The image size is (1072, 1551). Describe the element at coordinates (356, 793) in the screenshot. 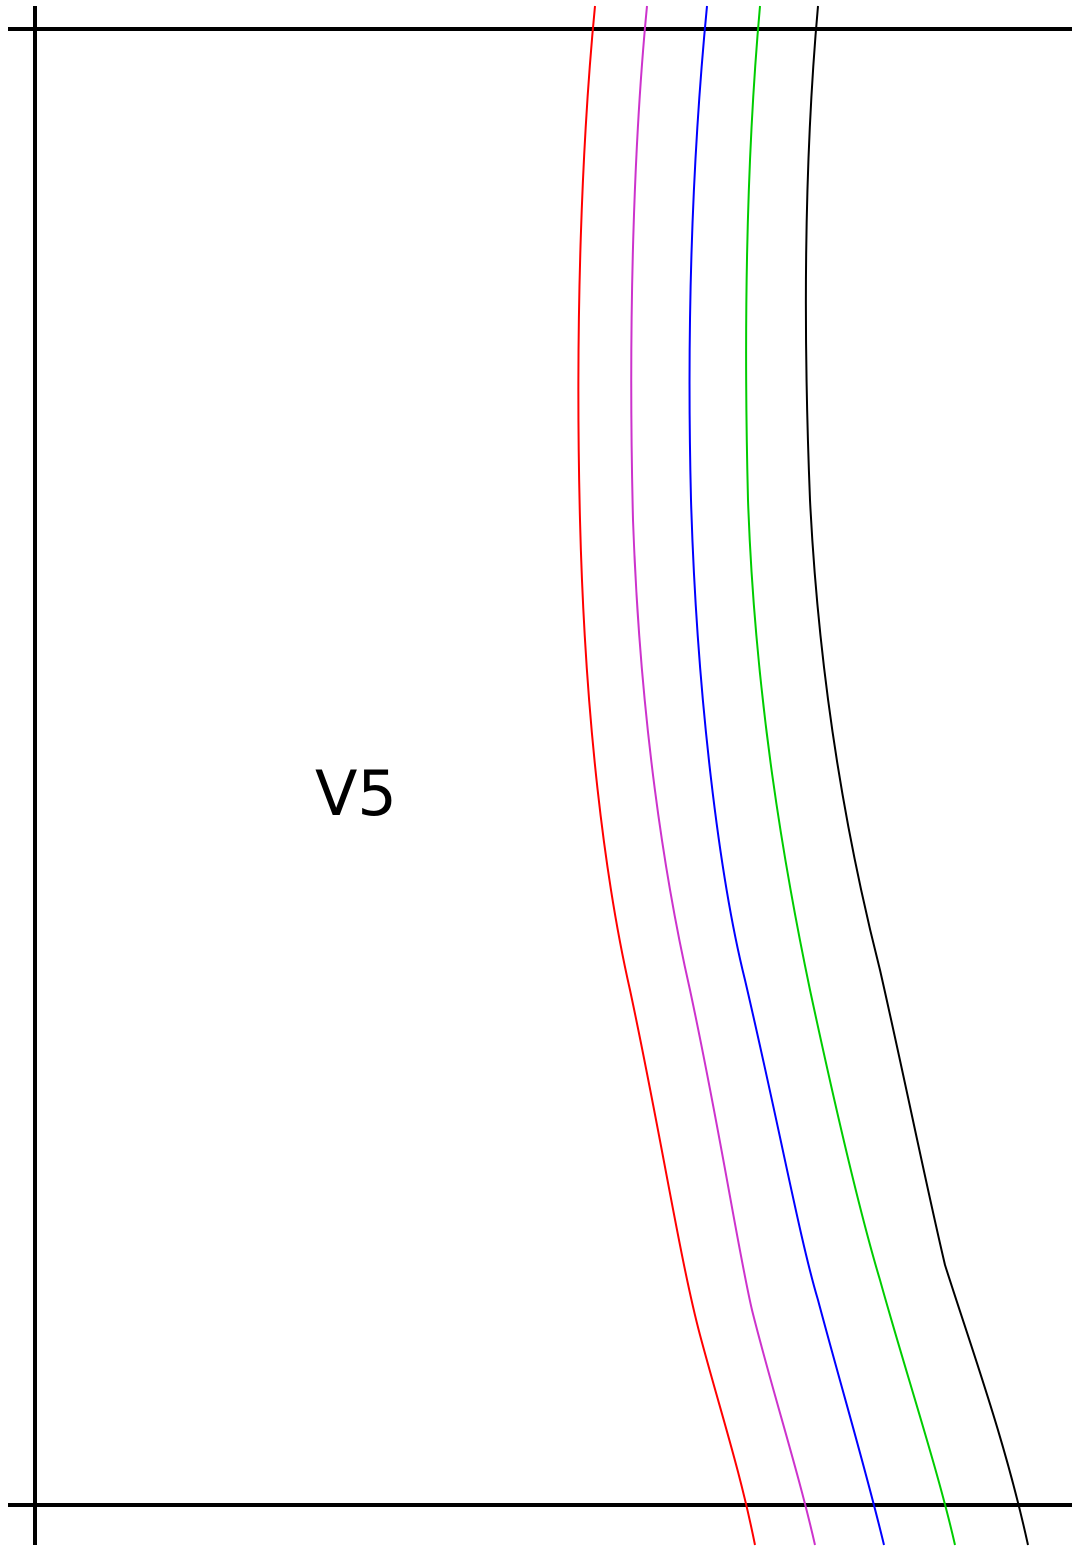

I see `lead-label: V5` at that location.